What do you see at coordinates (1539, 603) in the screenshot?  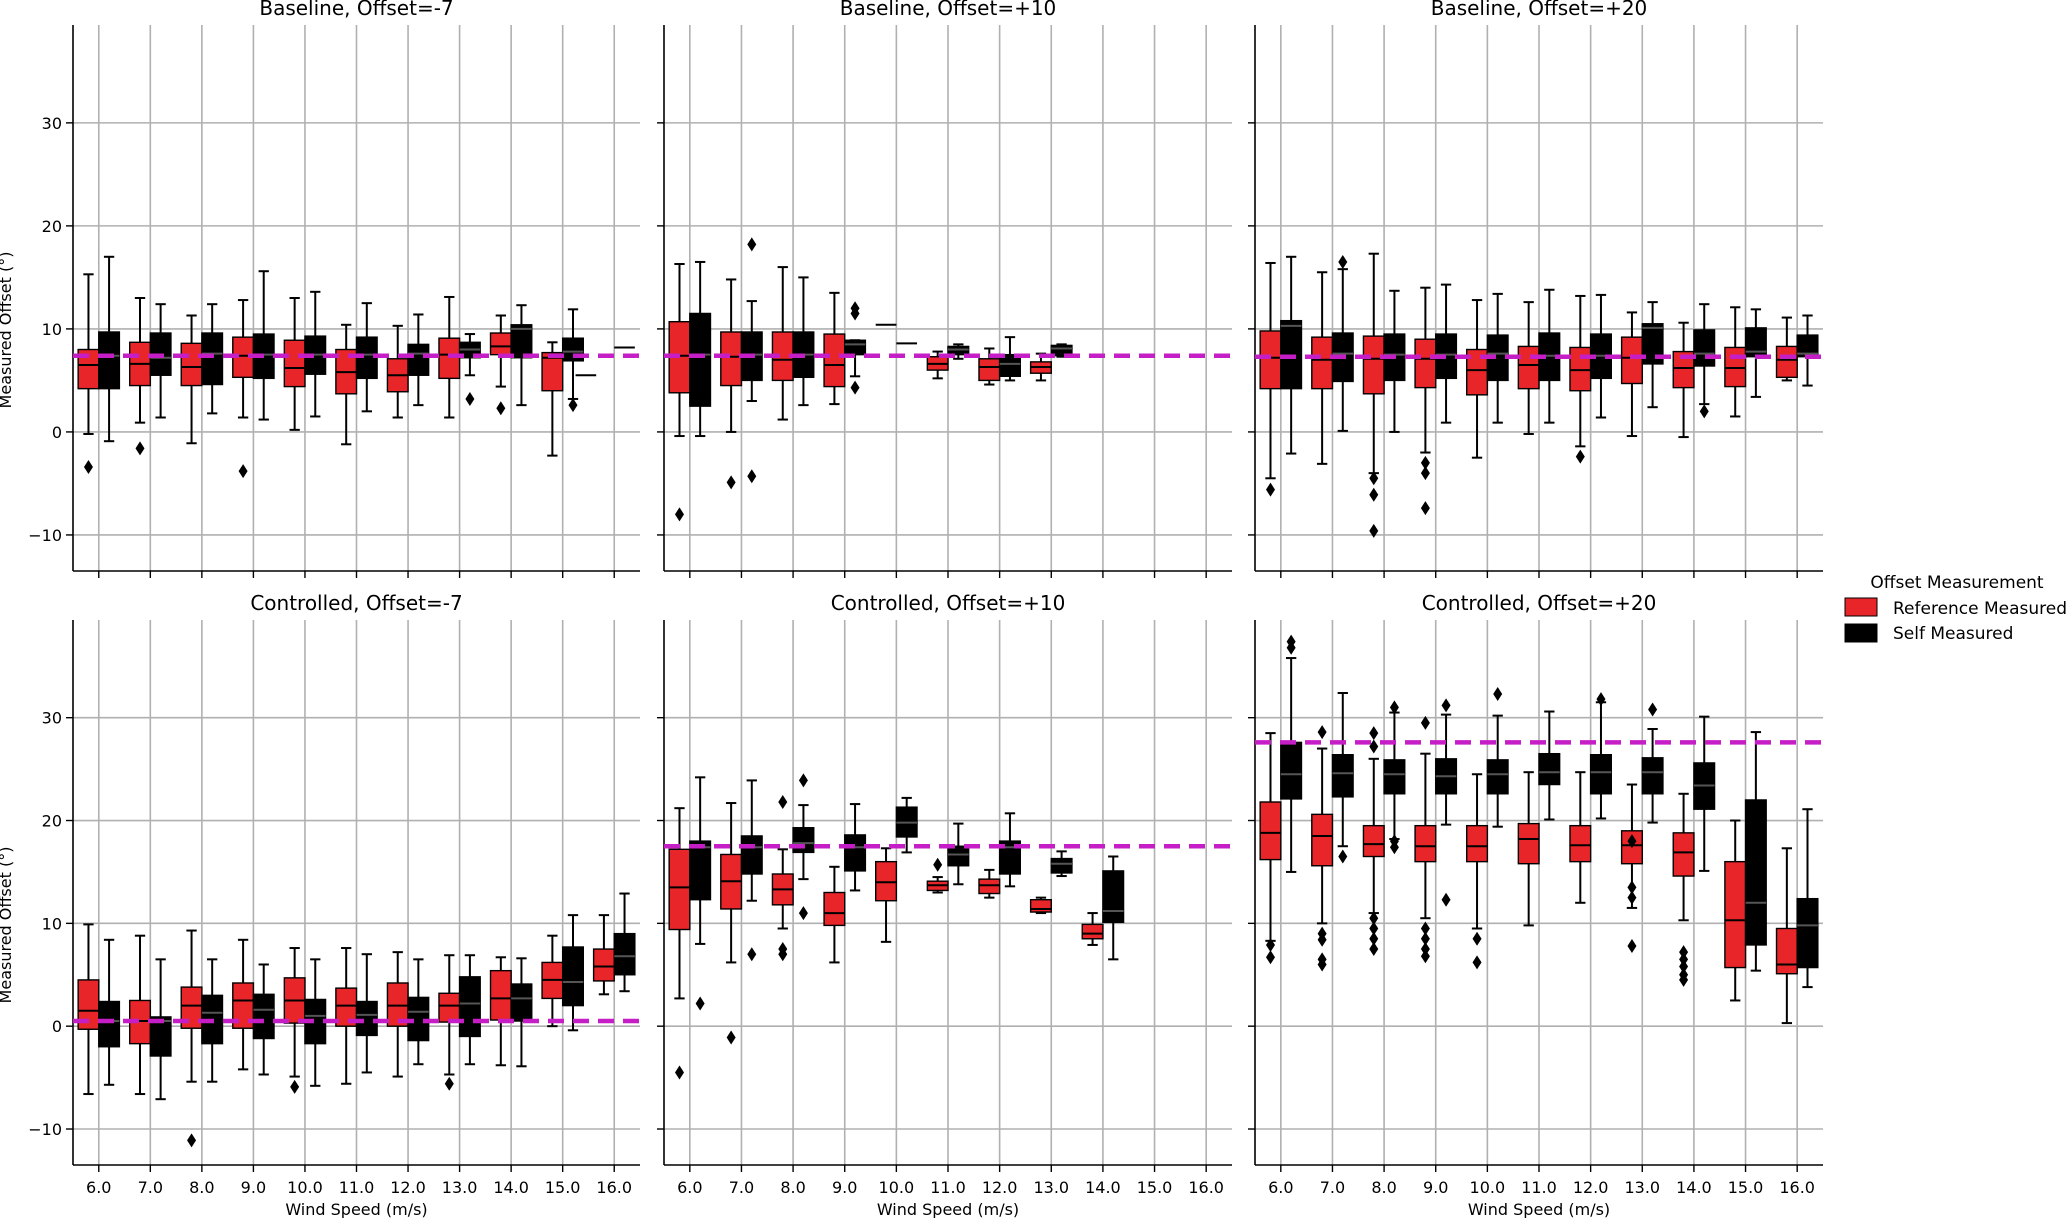 I see `panel-title: Controlled, Offset=+20` at bounding box center [1539, 603].